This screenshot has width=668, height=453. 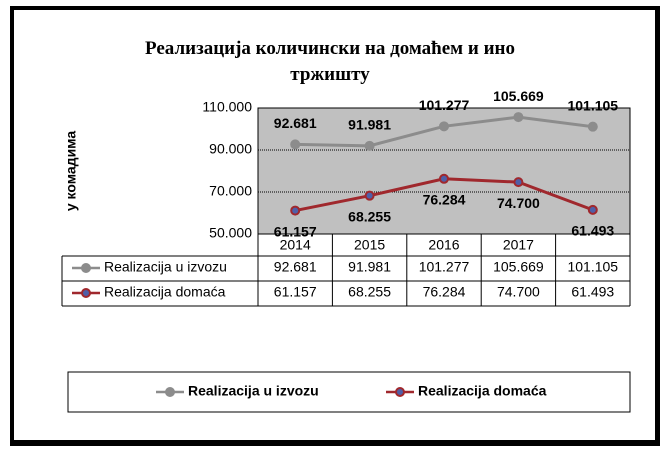 I want to click on data-label: 92.681, so click(x=295, y=123).